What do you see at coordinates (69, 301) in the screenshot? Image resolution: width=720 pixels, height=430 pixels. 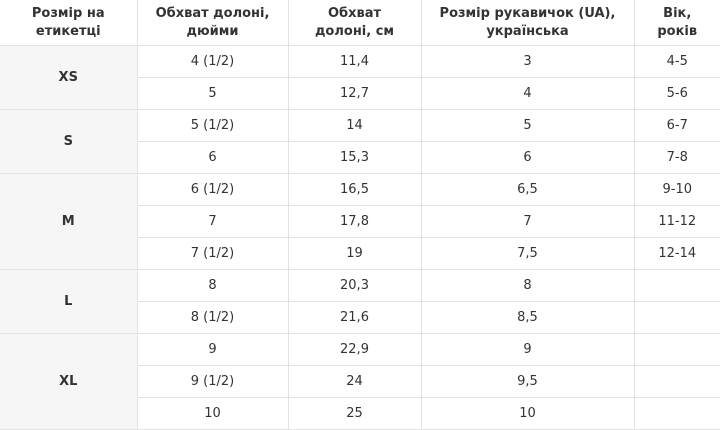 I see `size-cell: L` at bounding box center [69, 301].